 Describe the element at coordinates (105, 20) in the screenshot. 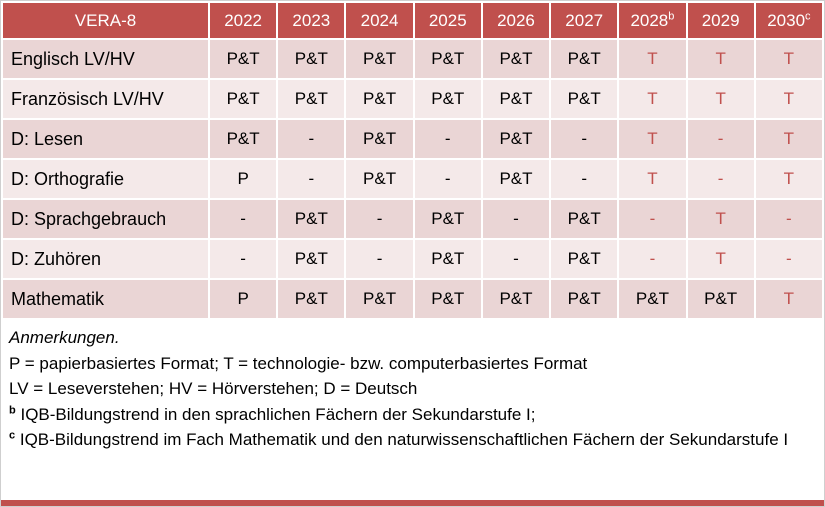

I see `table-title: VERA-8` at that location.